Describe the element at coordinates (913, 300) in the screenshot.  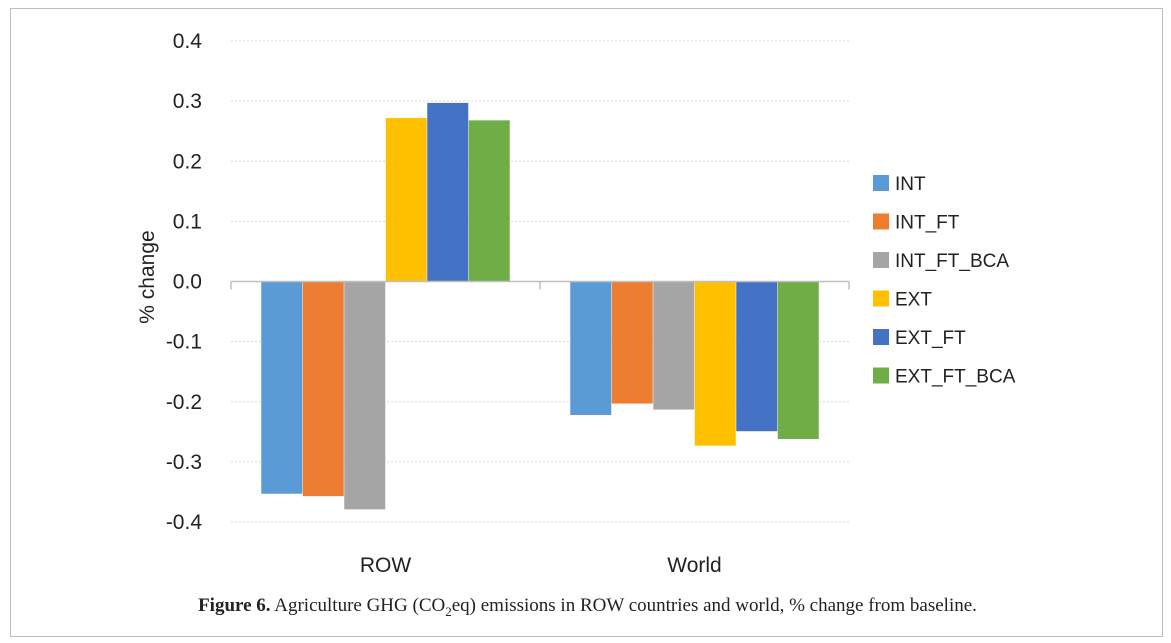
I see `legend-entry: EXT` at that location.